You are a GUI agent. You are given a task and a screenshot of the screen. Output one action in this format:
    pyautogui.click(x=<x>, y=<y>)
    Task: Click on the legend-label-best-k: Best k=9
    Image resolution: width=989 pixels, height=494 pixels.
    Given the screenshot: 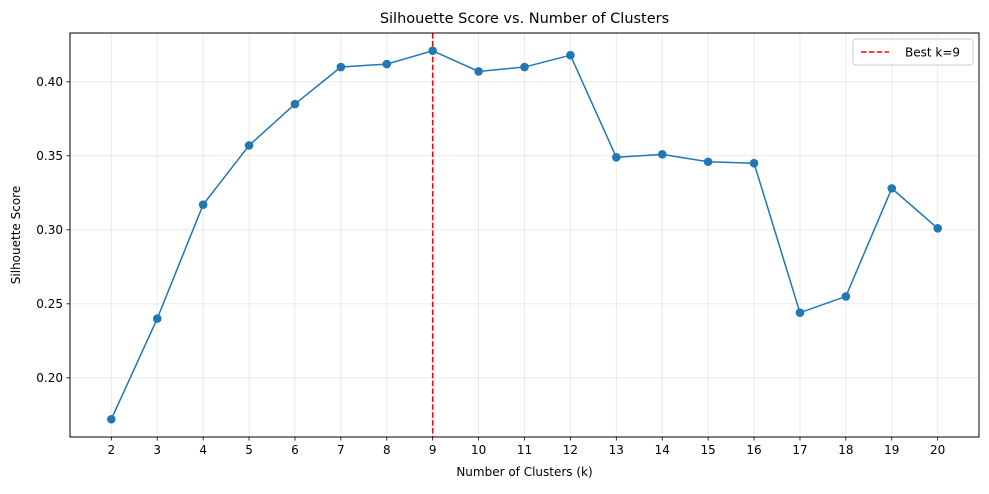 What is the action you would take?
    pyautogui.click(x=932, y=53)
    